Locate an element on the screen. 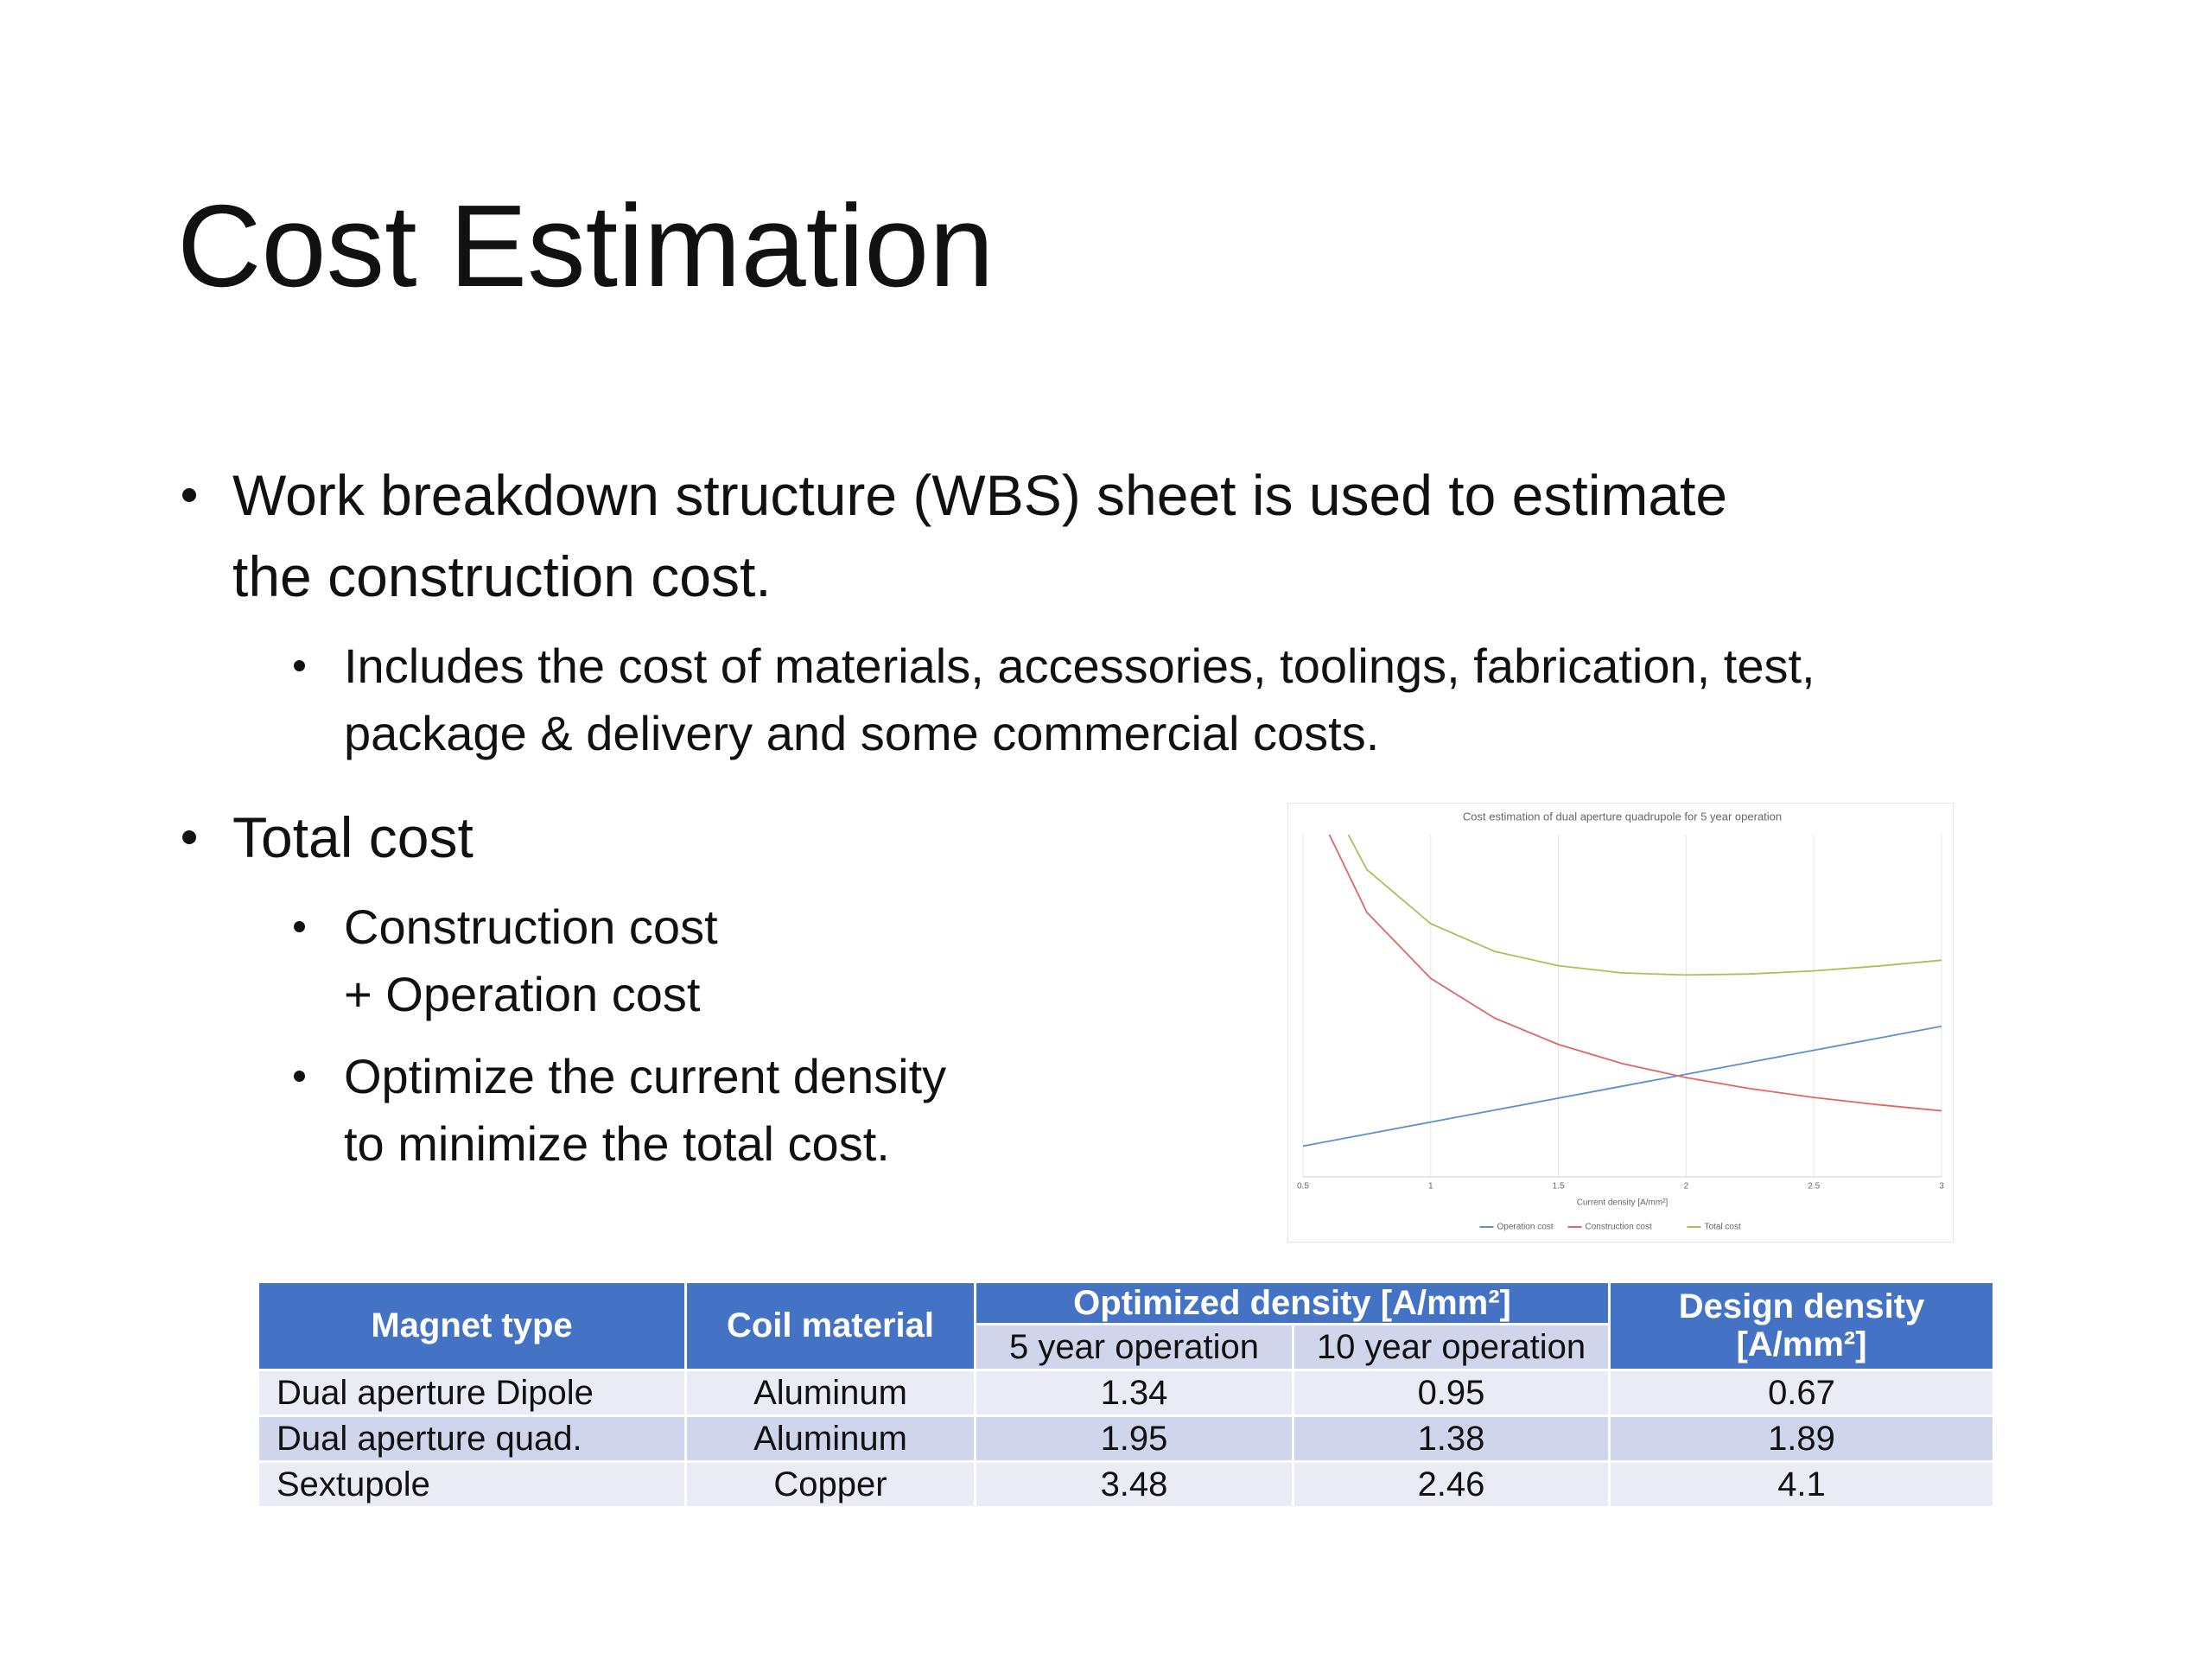  x-tick-label: 2 is located at coordinates (1686, 1187).